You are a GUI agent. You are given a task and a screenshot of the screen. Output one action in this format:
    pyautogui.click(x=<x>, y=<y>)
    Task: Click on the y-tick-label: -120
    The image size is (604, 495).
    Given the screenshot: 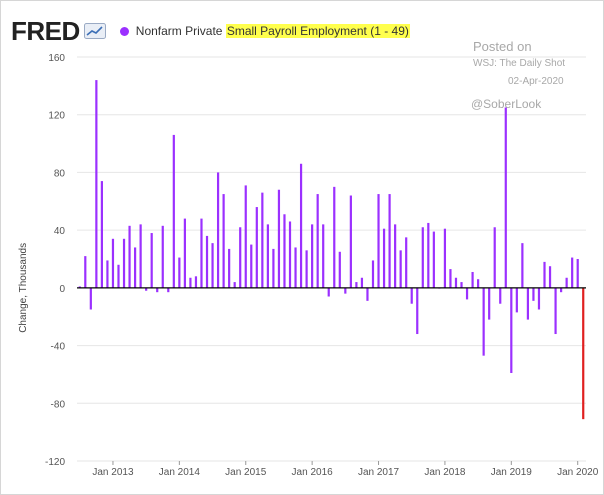 What is the action you would take?
    pyautogui.click(x=55, y=462)
    